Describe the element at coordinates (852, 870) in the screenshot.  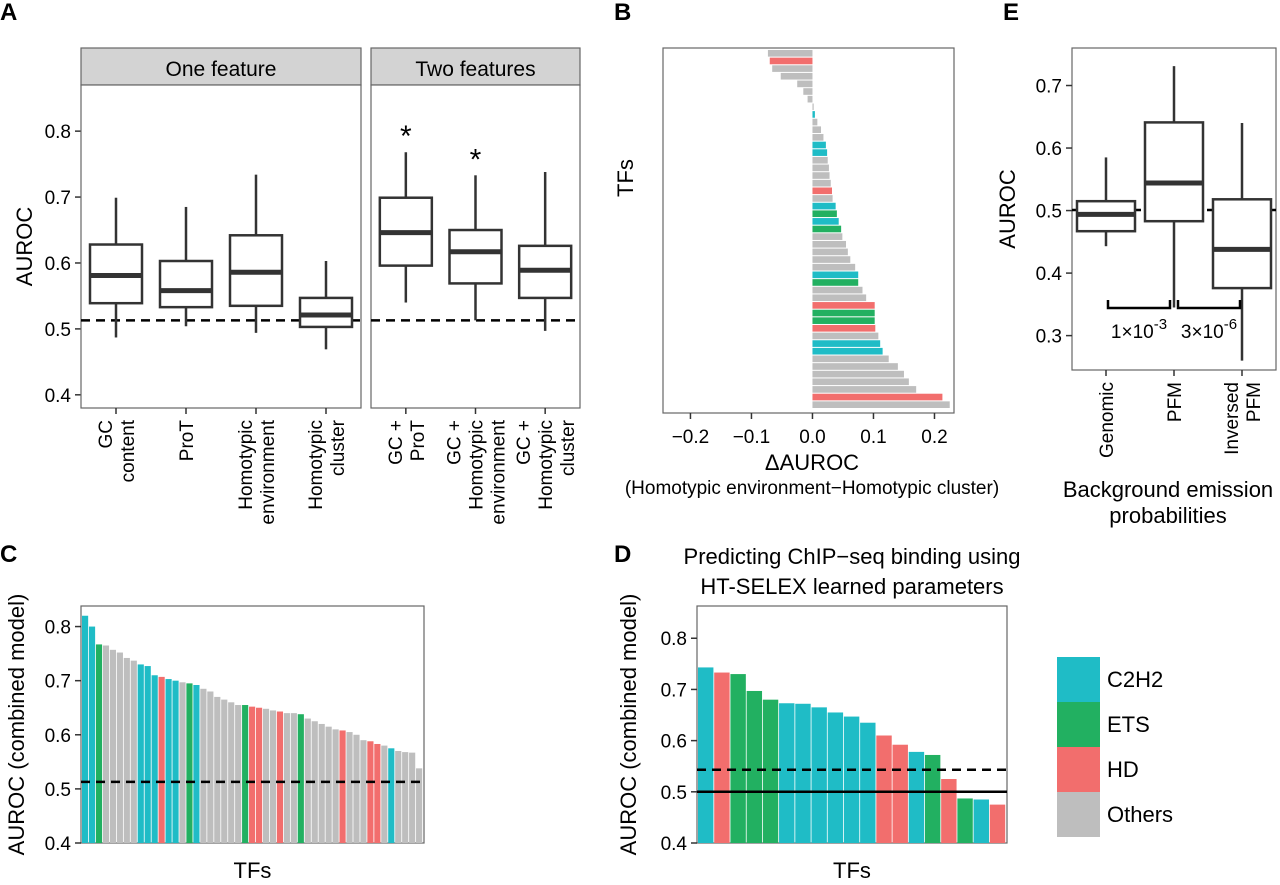
I see `x-axis-title: TFs` at that location.